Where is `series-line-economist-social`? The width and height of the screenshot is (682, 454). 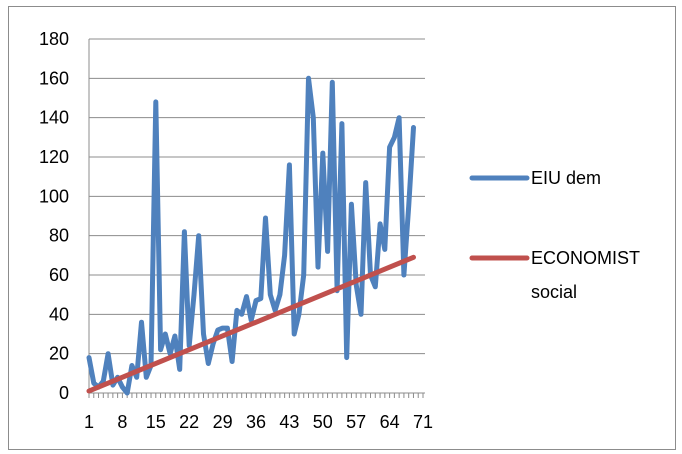
series-line-economist-social is located at coordinates (251, 324).